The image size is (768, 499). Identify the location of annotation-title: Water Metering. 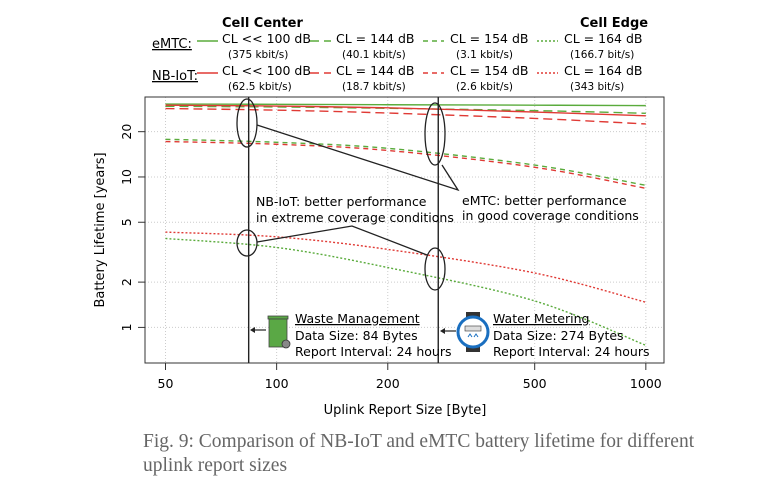
(541, 318).